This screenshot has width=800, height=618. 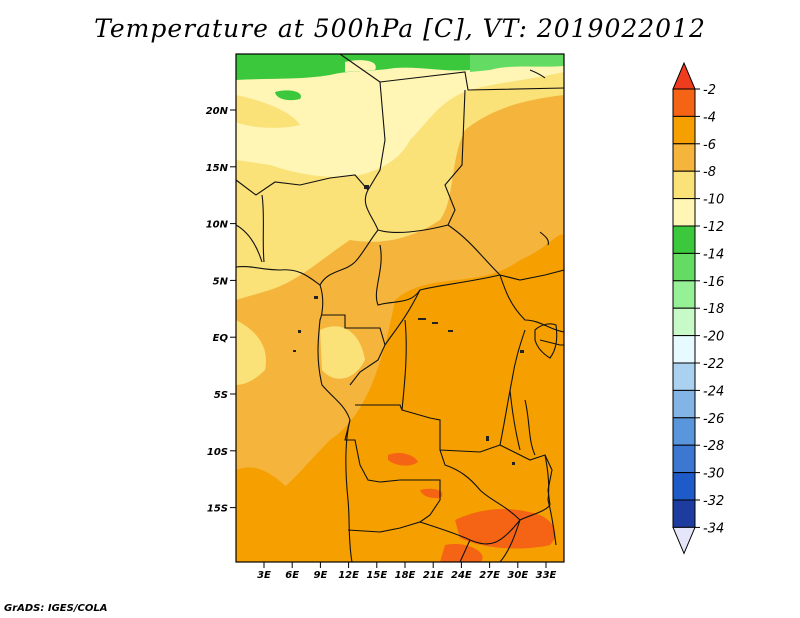 What do you see at coordinates (709, 117) in the screenshot?
I see `colorbar-label: -4` at bounding box center [709, 117].